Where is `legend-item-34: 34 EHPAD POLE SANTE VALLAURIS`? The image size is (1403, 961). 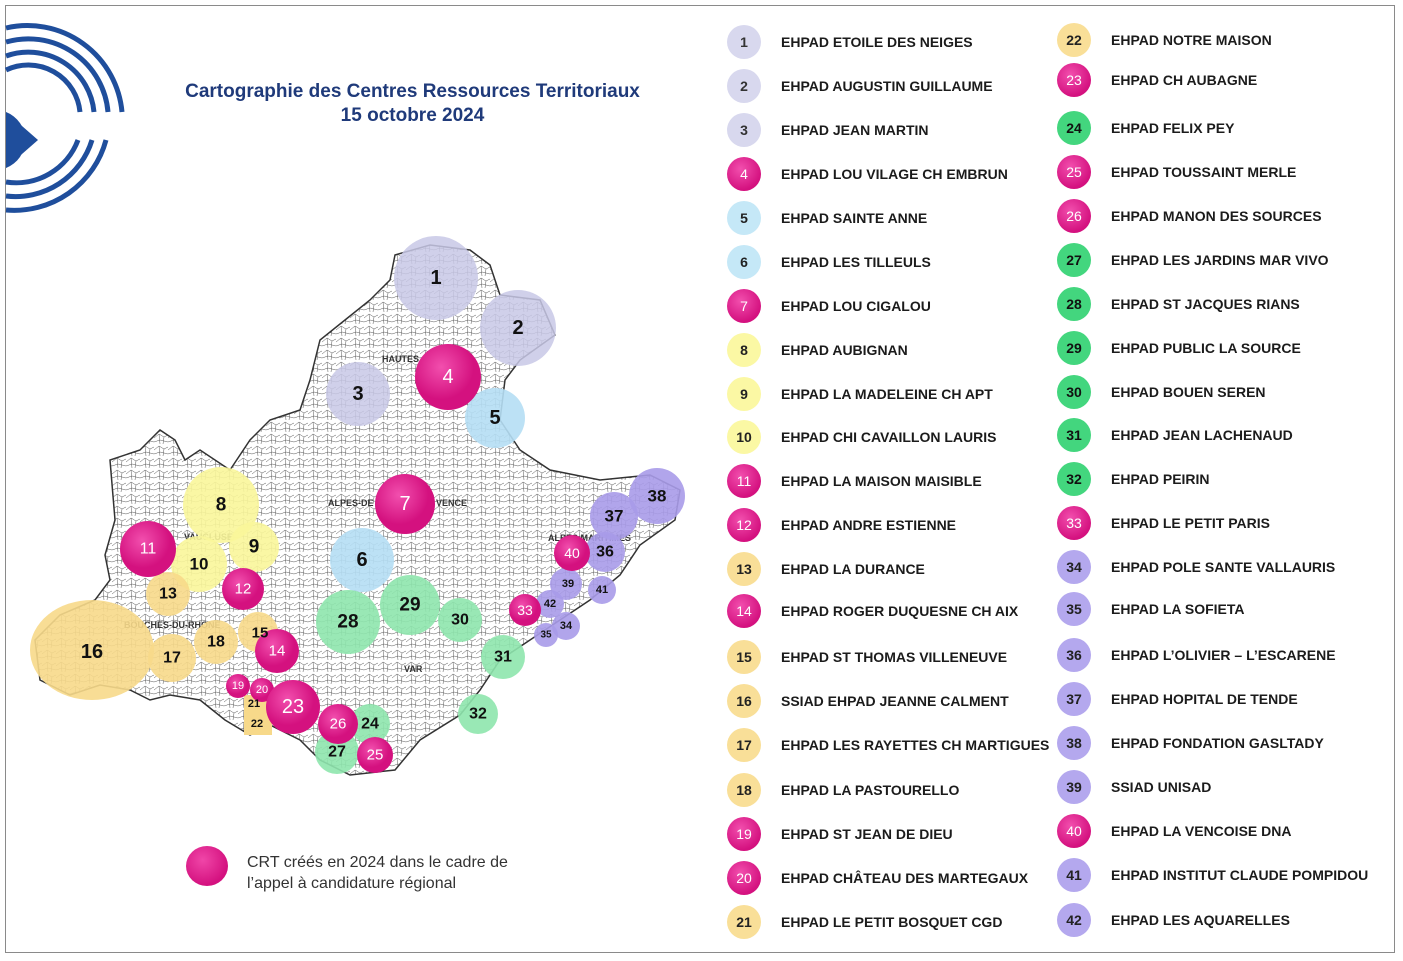
legend-item-34: 34 EHPAD POLE SANTE VALLAURIS is located at coordinates (1196, 567).